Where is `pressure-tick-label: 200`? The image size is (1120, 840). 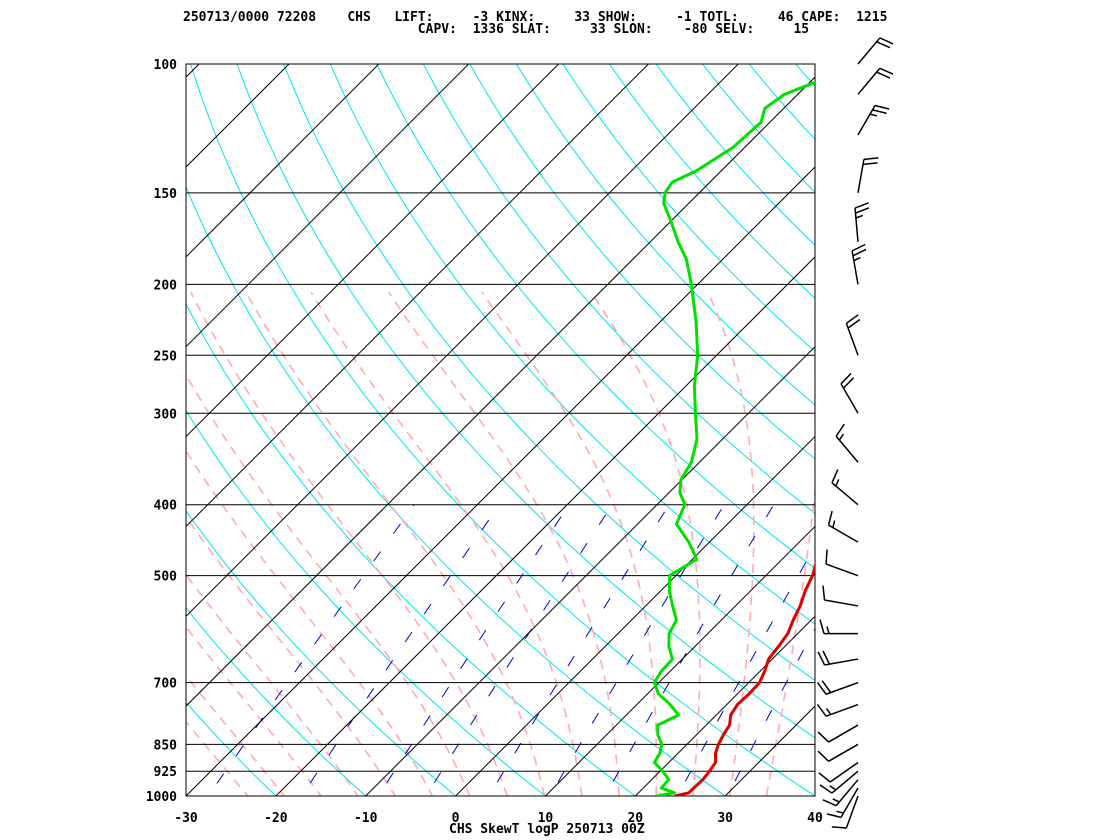 pressure-tick-label: 200 is located at coordinates (166, 285).